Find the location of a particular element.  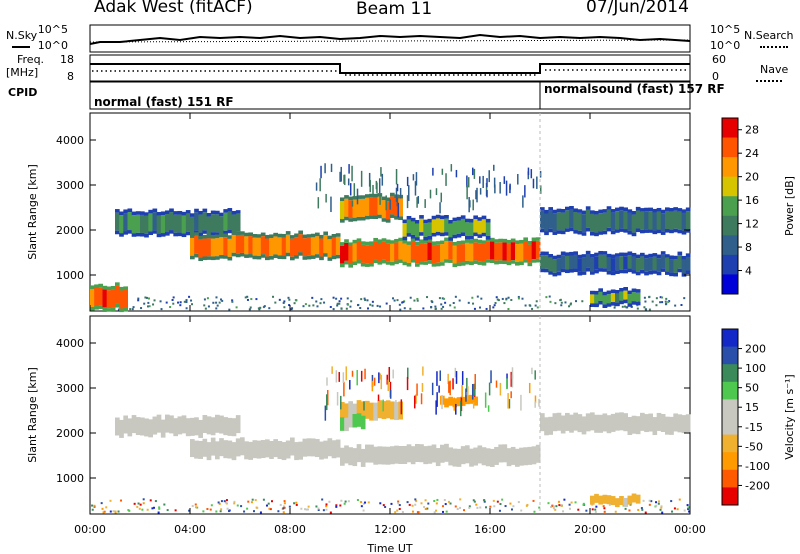

power-colorbar-label: 28 is located at coordinates (752, 130).